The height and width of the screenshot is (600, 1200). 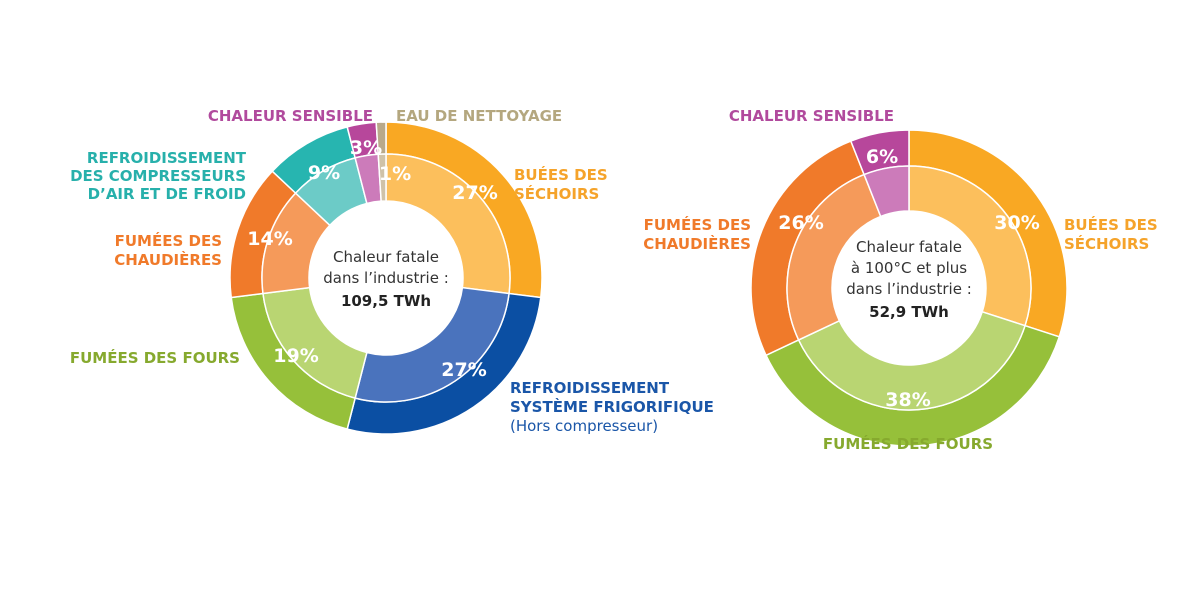 I want to click on chart1-center-line1: Chaleur fatale, so click(x=386, y=257).